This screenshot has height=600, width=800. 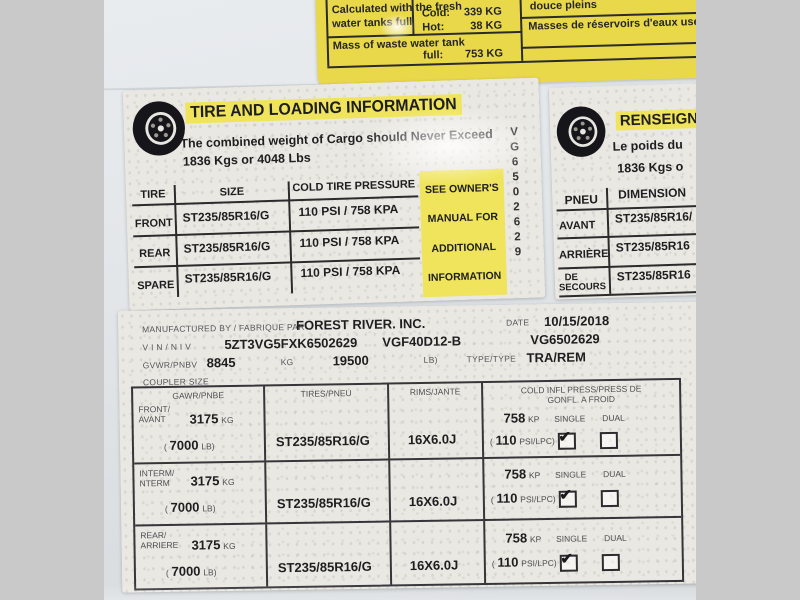 I want to click on fr-waste-line1: Masses de réservoirs d'eaux usee, so click(x=612, y=24).